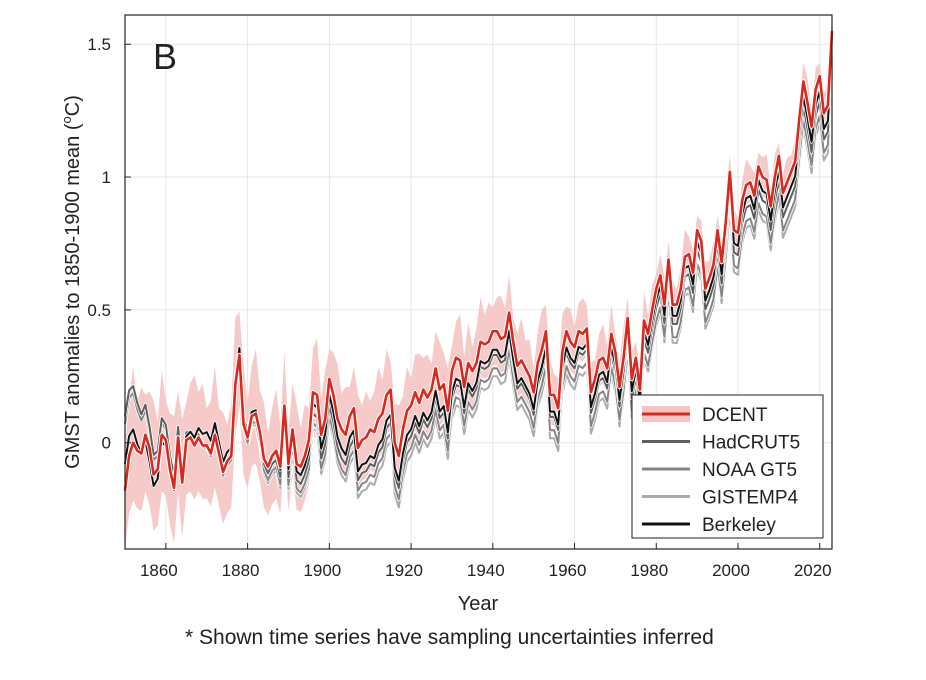 This screenshot has width=926, height=680. Describe the element at coordinates (106, 443) in the screenshot. I see `y-tick-label: 0` at that location.